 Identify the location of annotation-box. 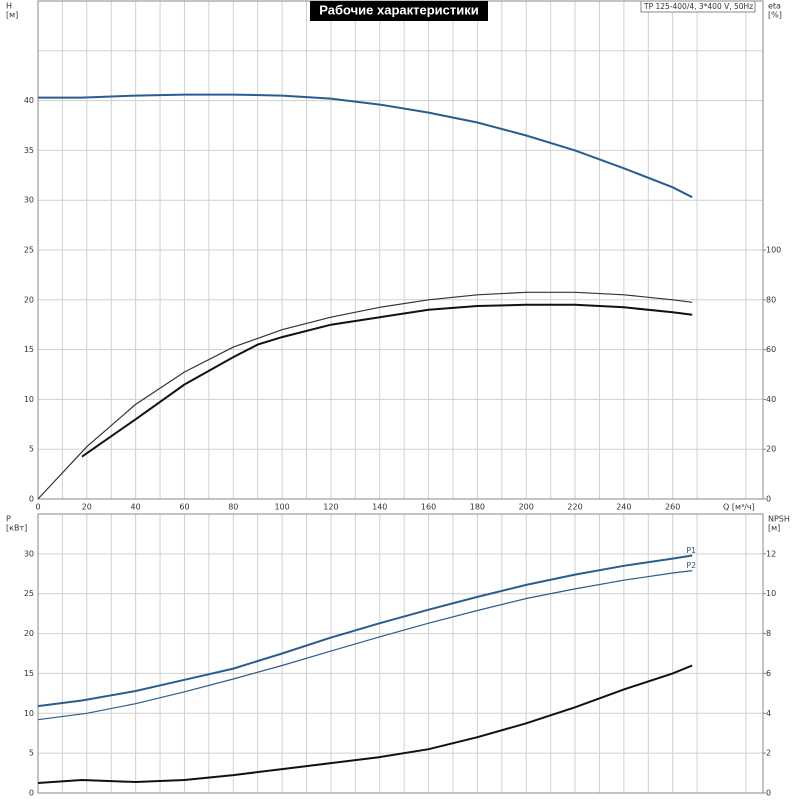
(698, 6).